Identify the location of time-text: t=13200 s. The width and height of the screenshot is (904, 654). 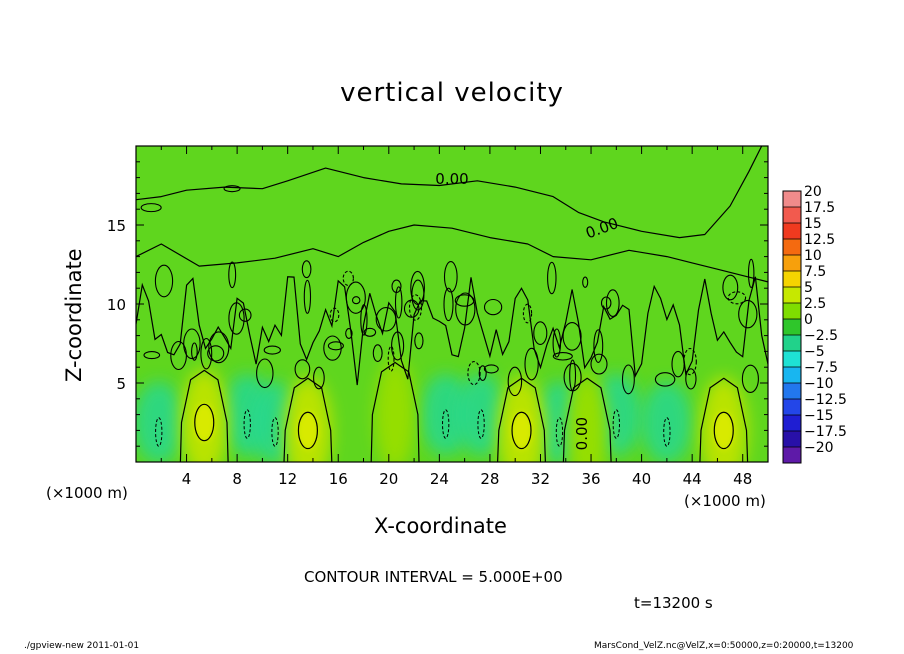
(673, 603).